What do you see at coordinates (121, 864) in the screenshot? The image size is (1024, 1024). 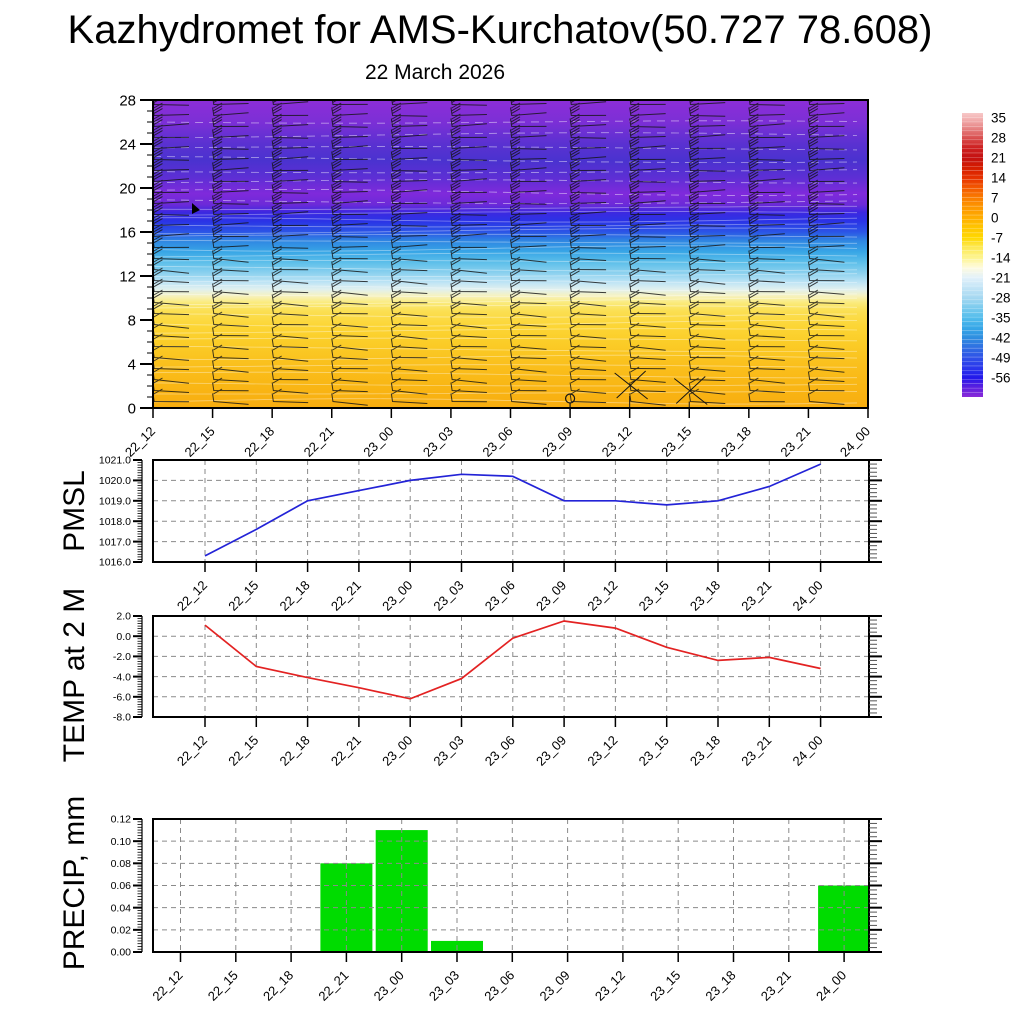 I see `y-tick-label: 0.08` at bounding box center [121, 864].